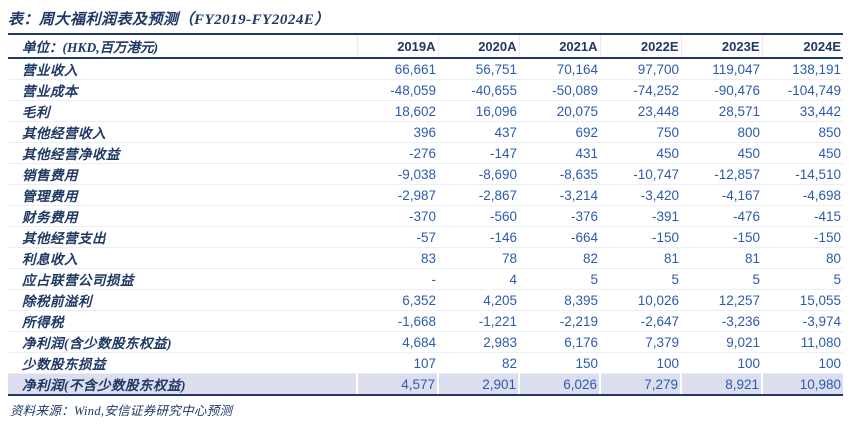 The width and height of the screenshot is (851, 427). I want to click on cell-value: -391, so click(640, 216).